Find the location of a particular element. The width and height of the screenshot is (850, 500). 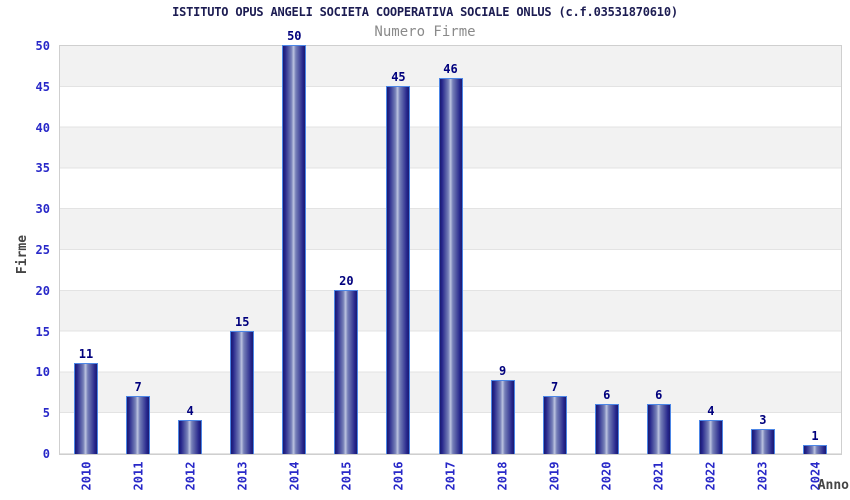

bar-value-label: 45 is located at coordinates (398, 77).